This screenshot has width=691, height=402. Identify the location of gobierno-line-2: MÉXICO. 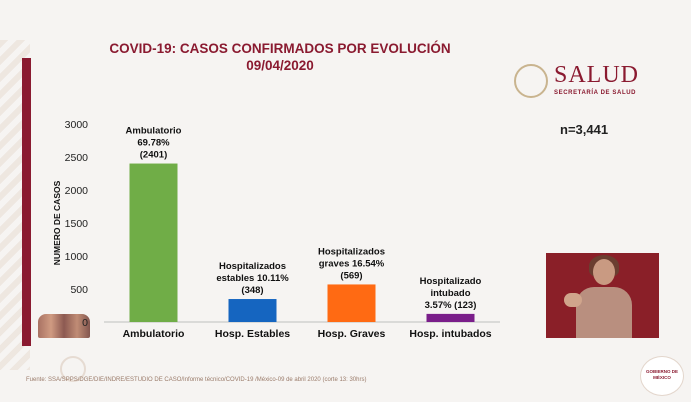
(662, 377).